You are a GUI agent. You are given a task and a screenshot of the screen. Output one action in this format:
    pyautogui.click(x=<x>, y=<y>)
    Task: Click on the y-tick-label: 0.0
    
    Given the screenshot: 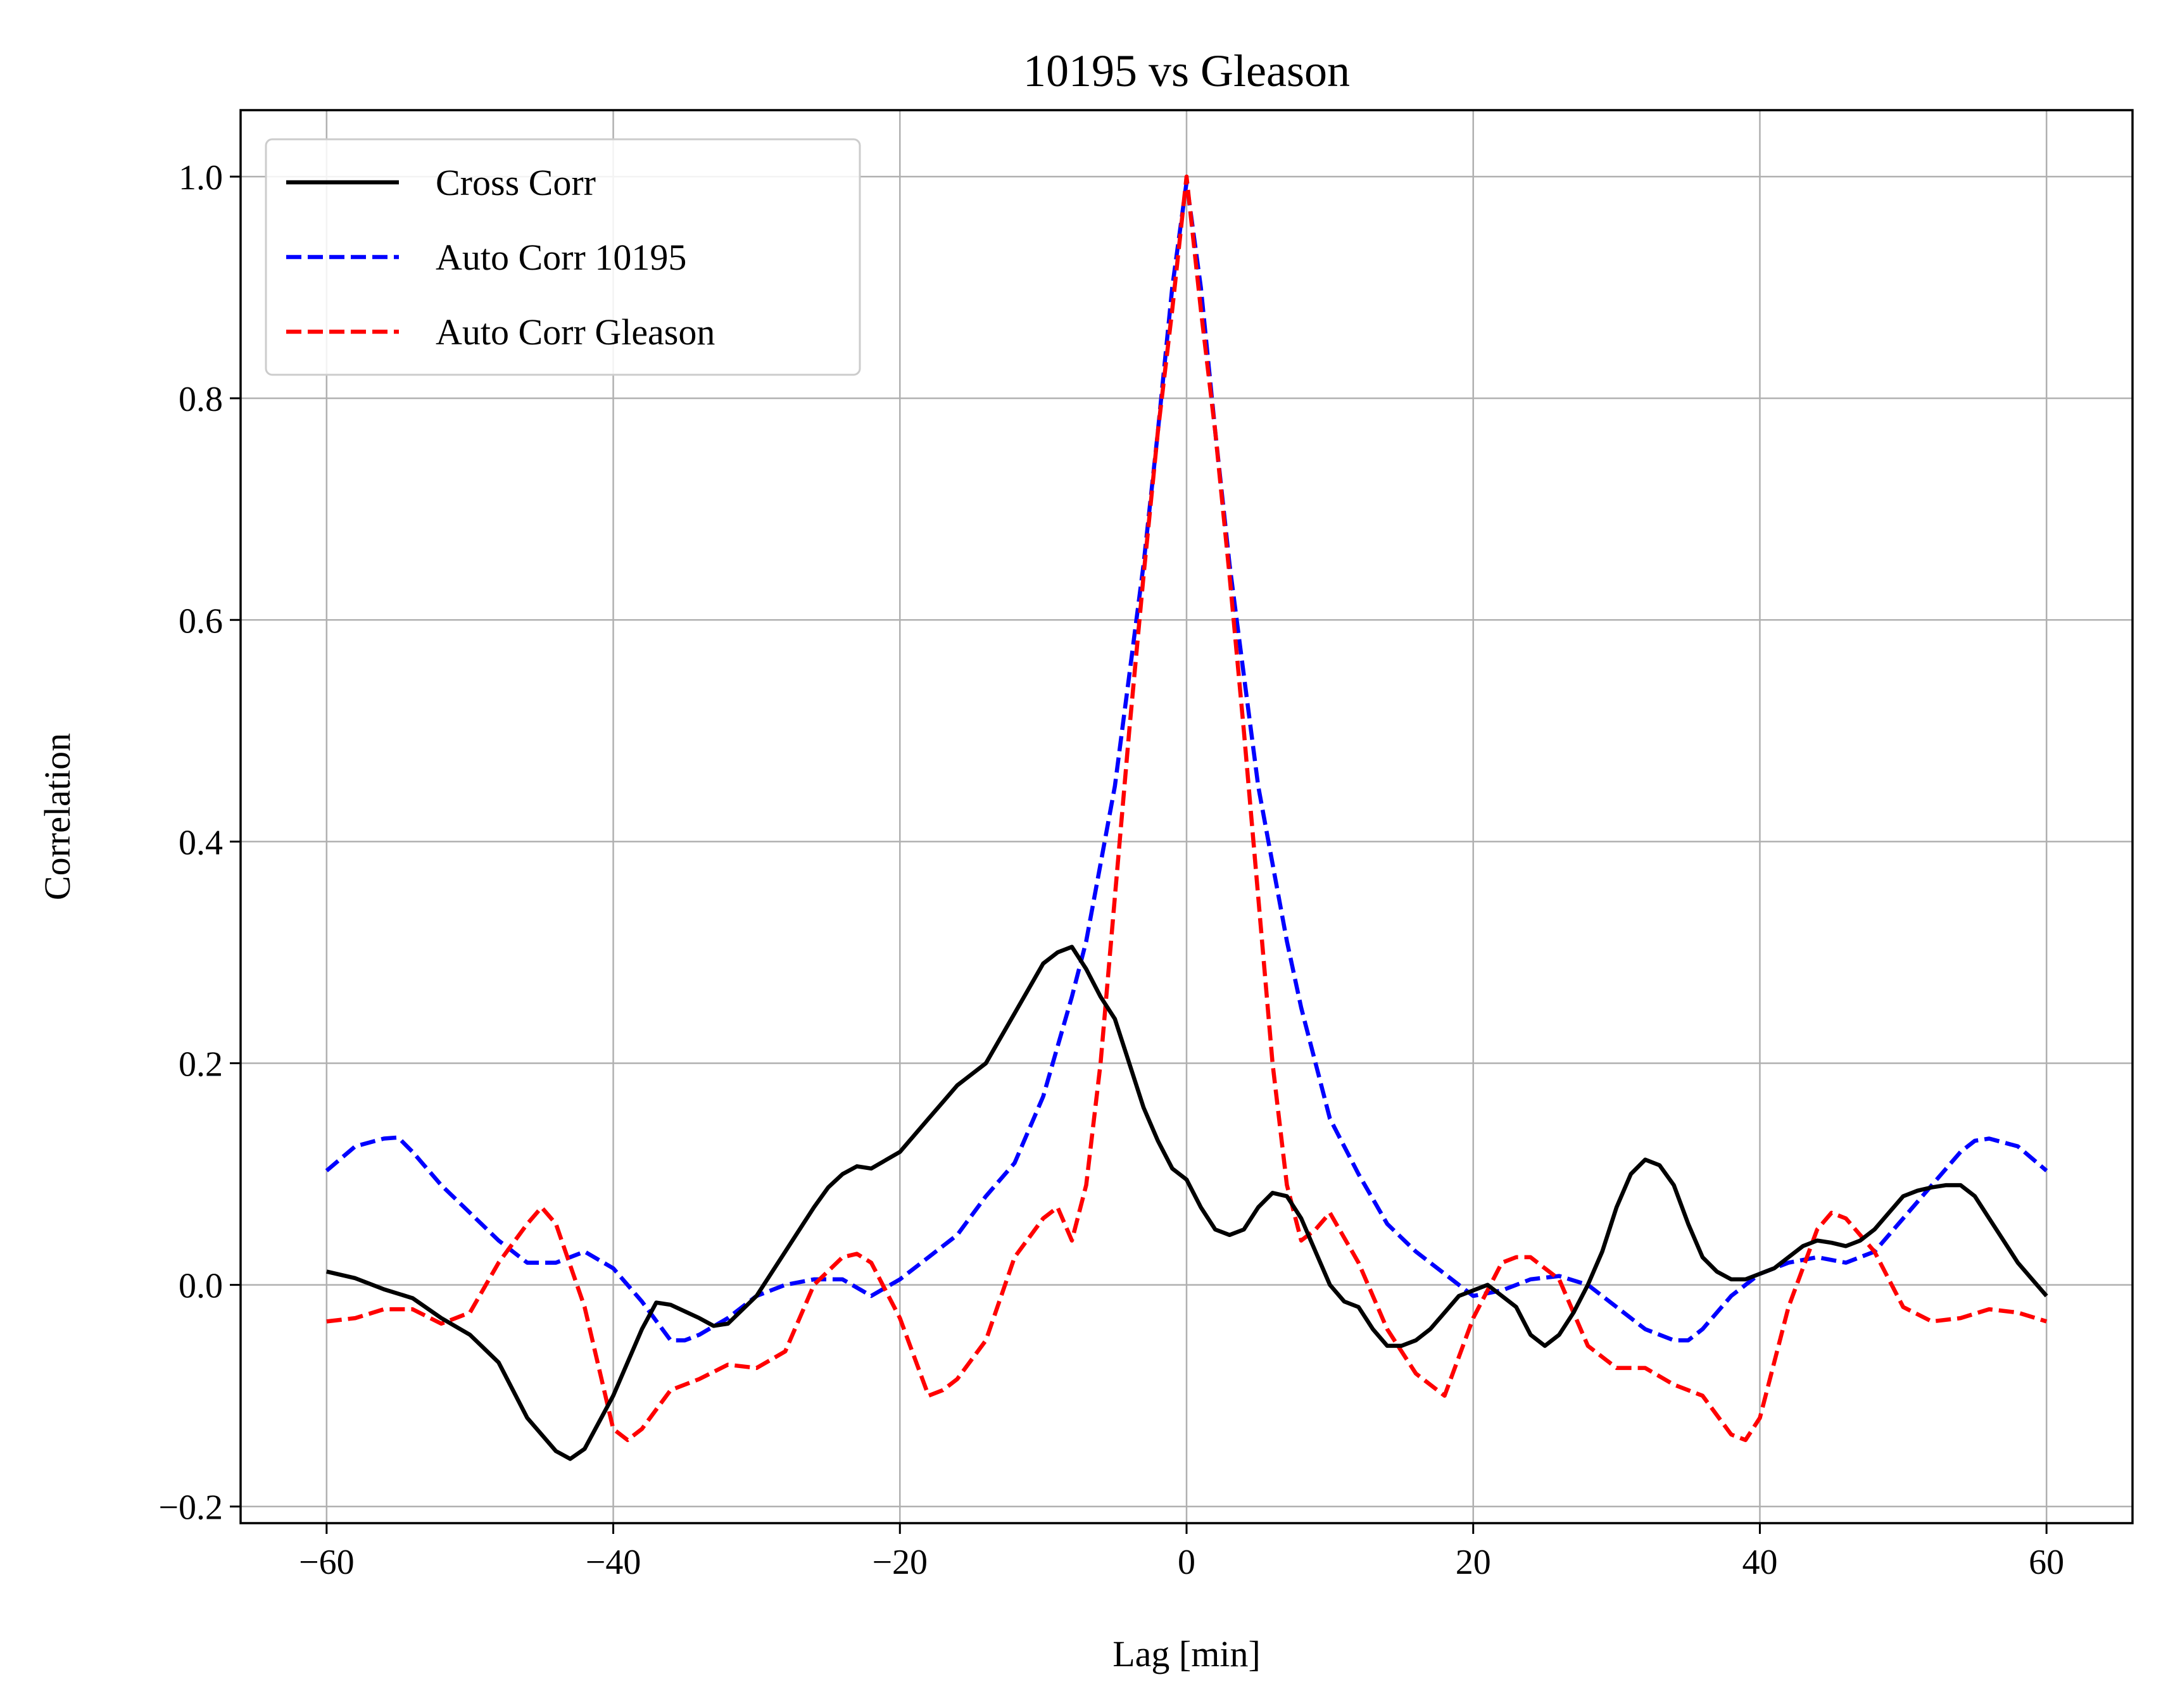 What is the action you would take?
    pyautogui.click(x=201, y=1286)
    